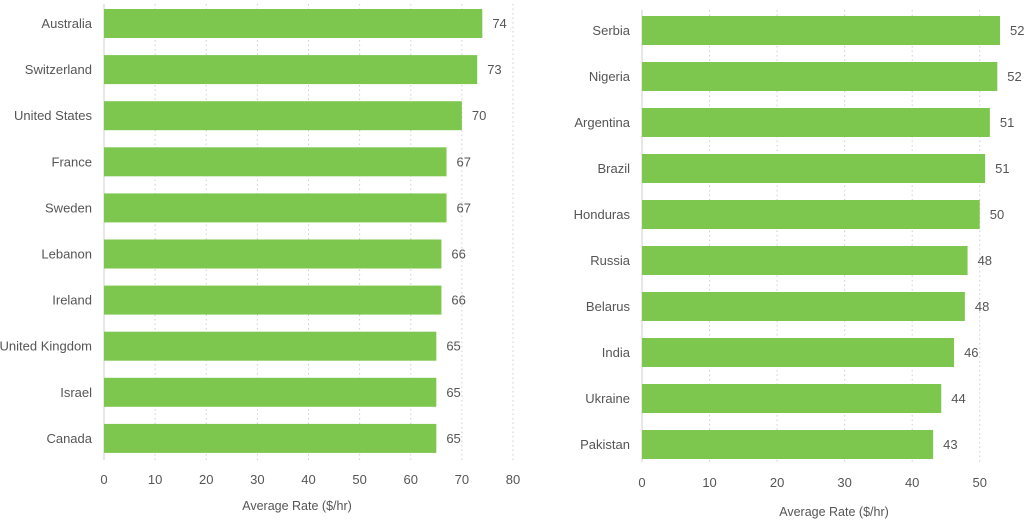 Image resolution: width=1024 pixels, height=525 pixels. What do you see at coordinates (479, 115) in the screenshot?
I see `value-label: 70` at bounding box center [479, 115].